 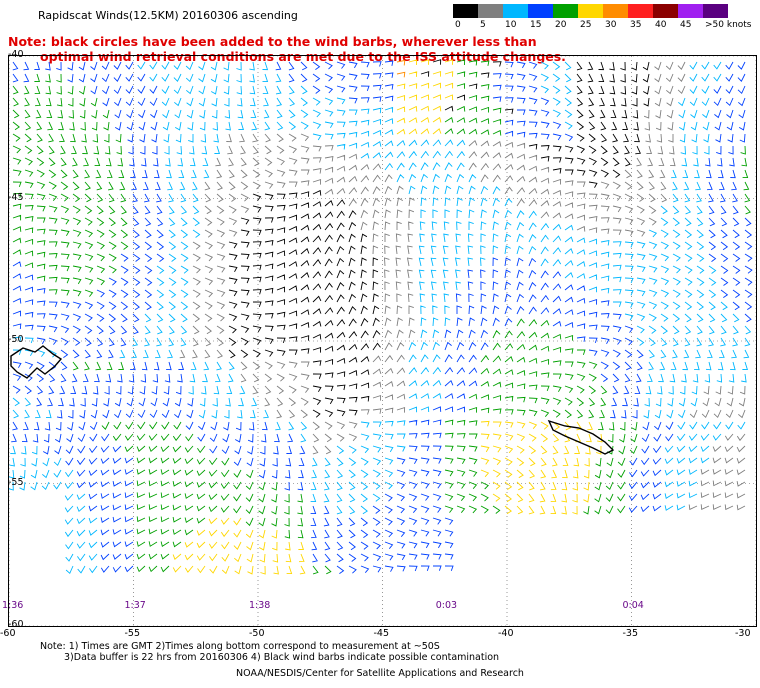 What do you see at coordinates (36, 362) in the screenshot?
I see `falkland-islands-coastline` at bounding box center [36, 362].